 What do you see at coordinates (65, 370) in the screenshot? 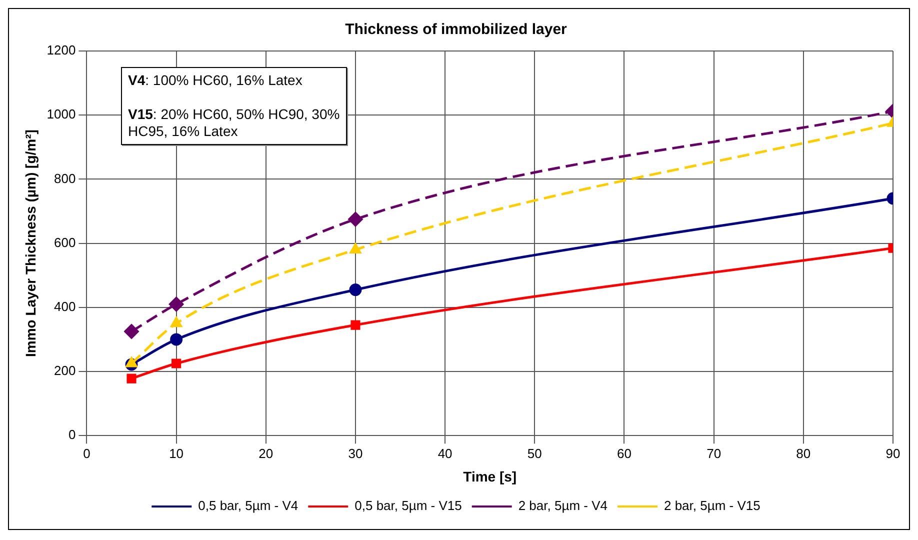
I see `y-tick-label: 200` at bounding box center [65, 370].